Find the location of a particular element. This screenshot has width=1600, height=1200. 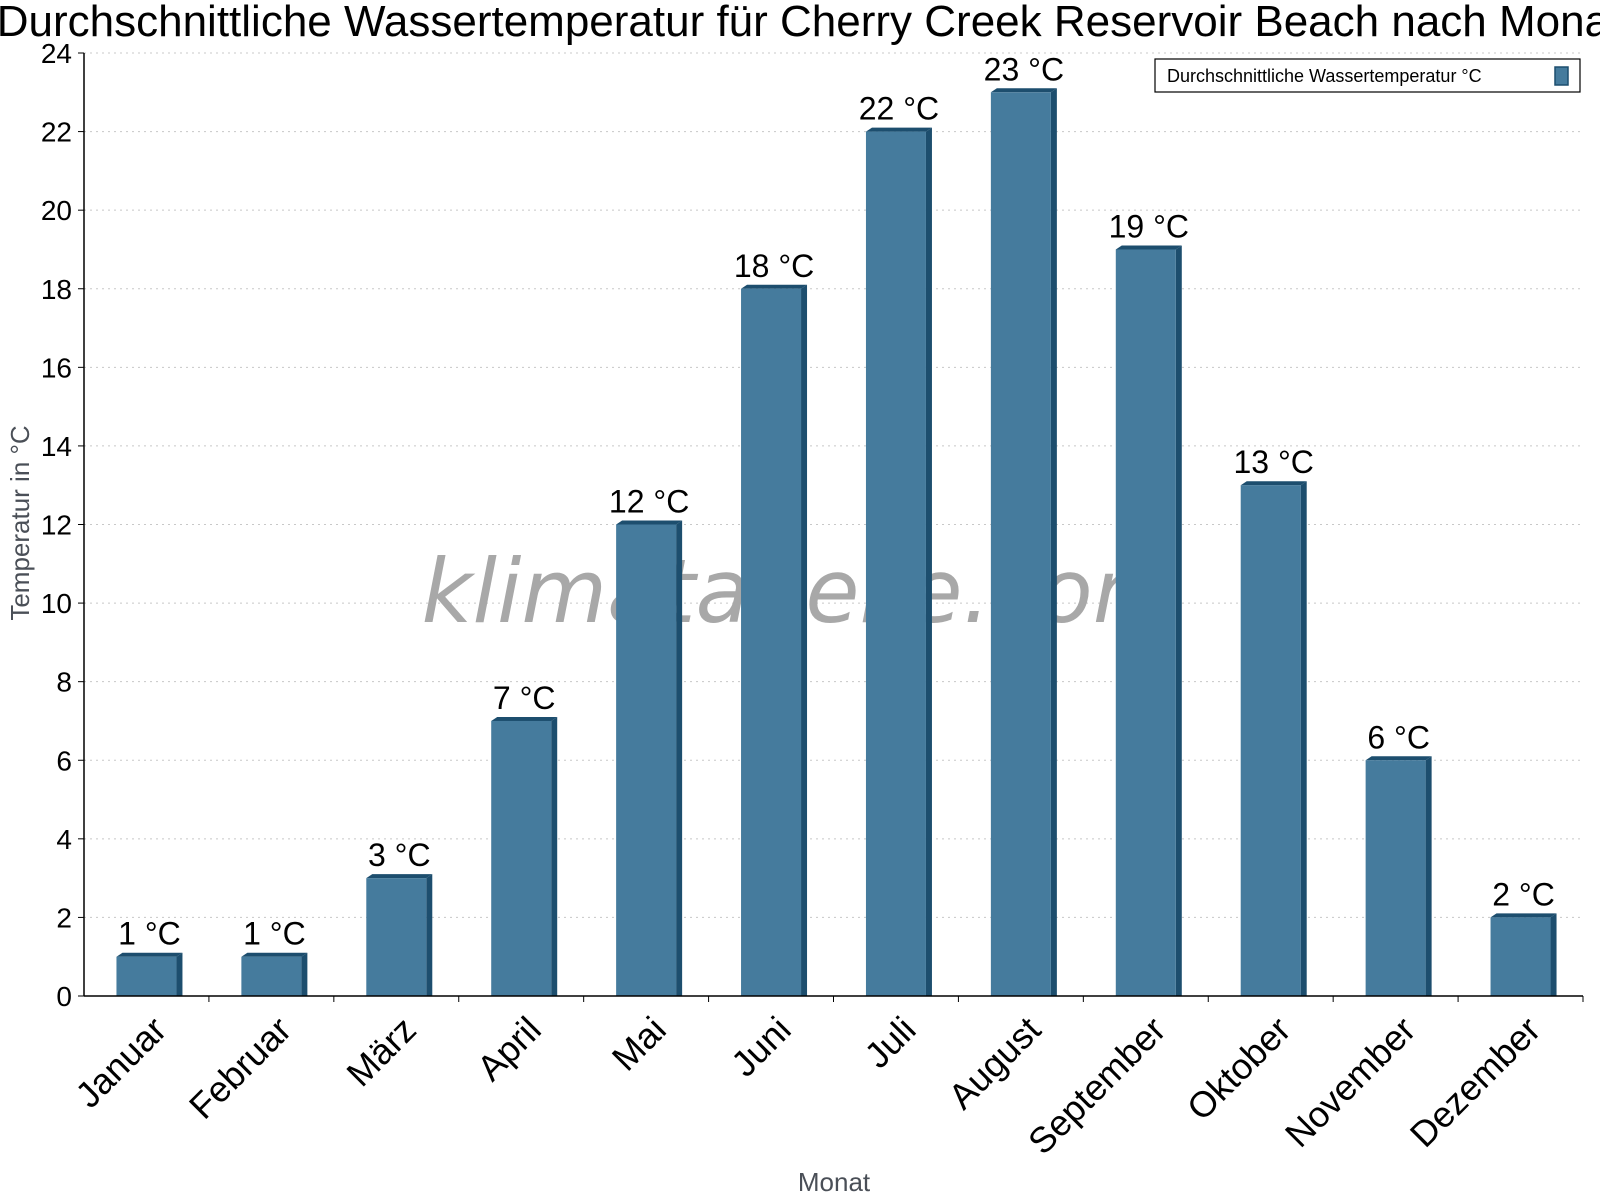

data-label: 3 °C is located at coordinates (399, 855).